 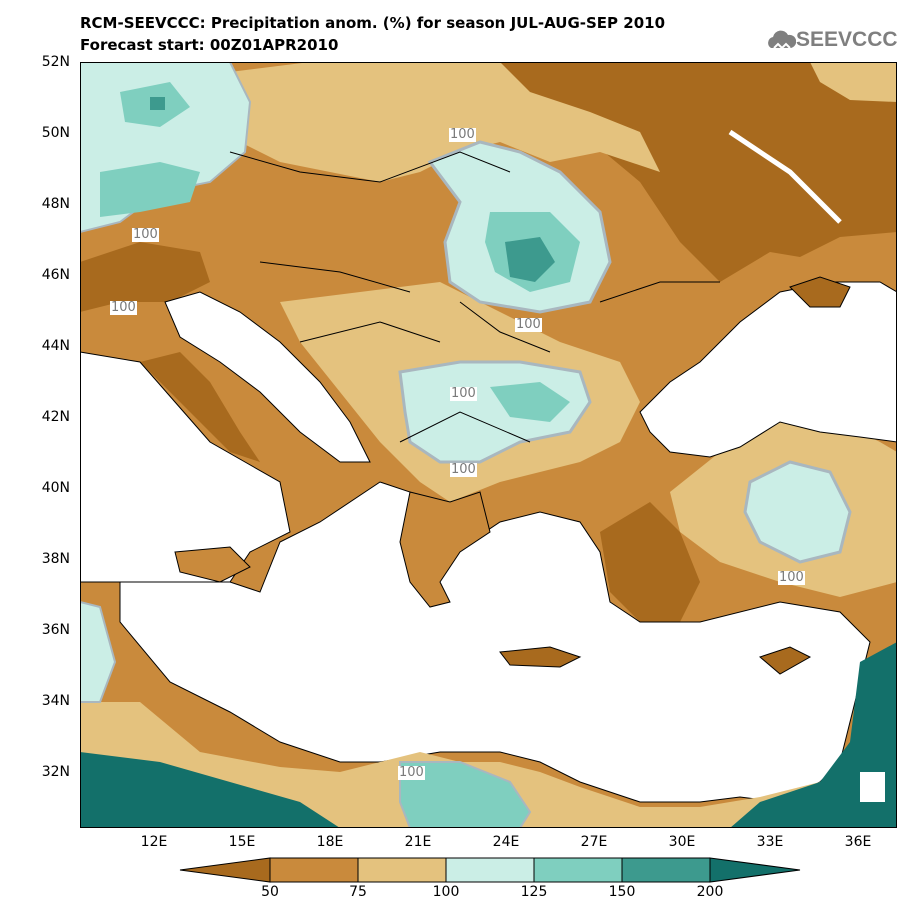 What do you see at coordinates (622, 892) in the screenshot?
I see `colorbar-label-150: 150` at bounding box center [622, 892].